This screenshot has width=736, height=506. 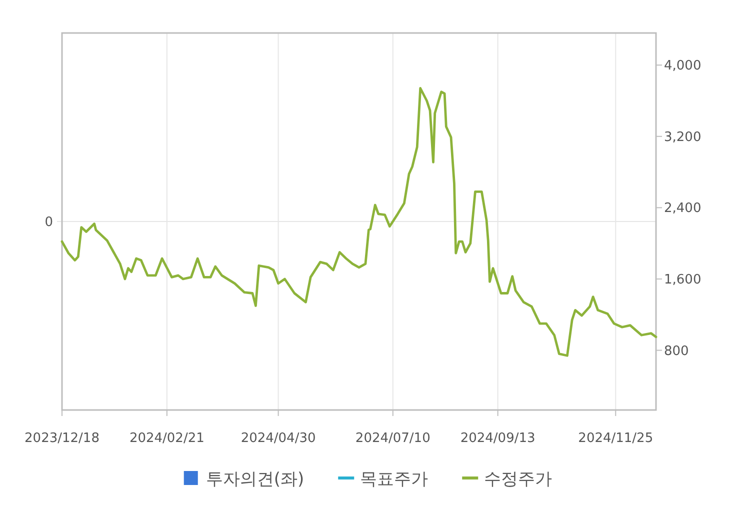 I want to click on x-tick-label: 2024/11/25, so click(x=616, y=438).